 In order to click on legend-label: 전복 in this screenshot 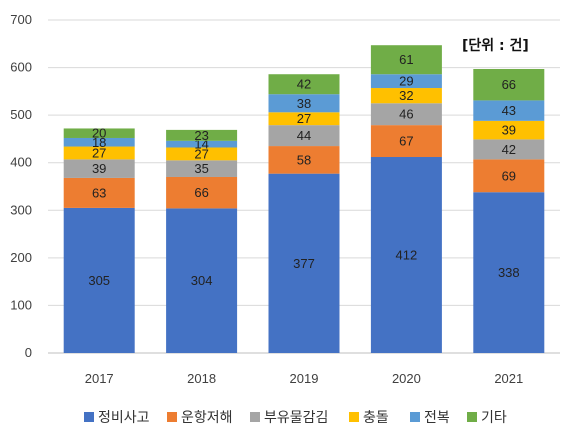, I will do `click(437, 418)`.